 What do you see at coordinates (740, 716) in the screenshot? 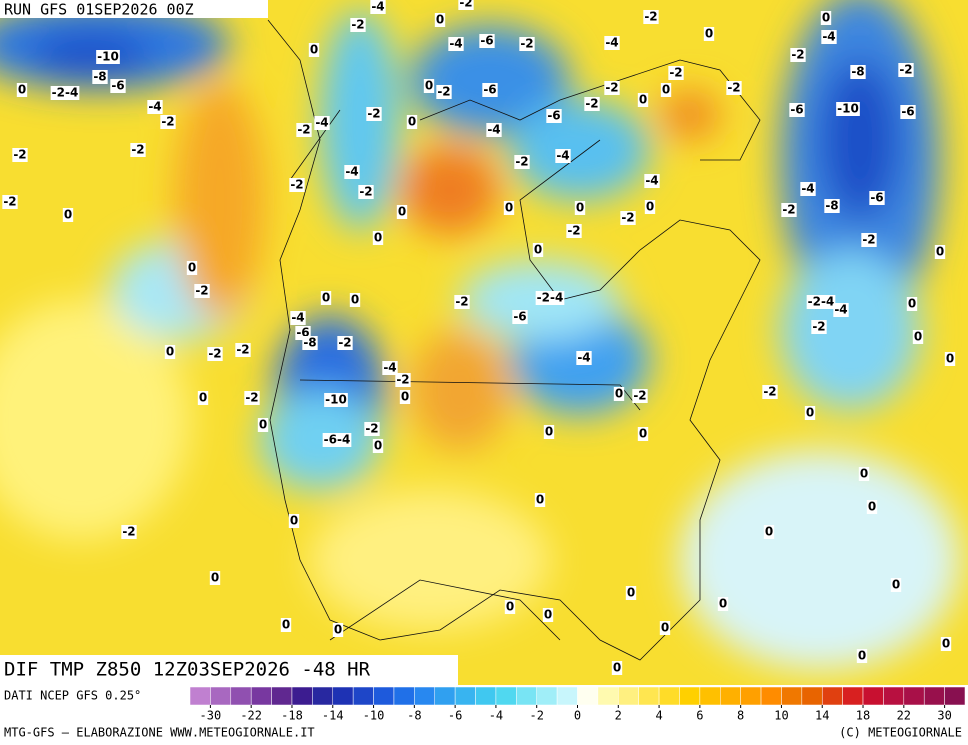
I see `colorbar-tick-label: 8` at bounding box center [740, 716].